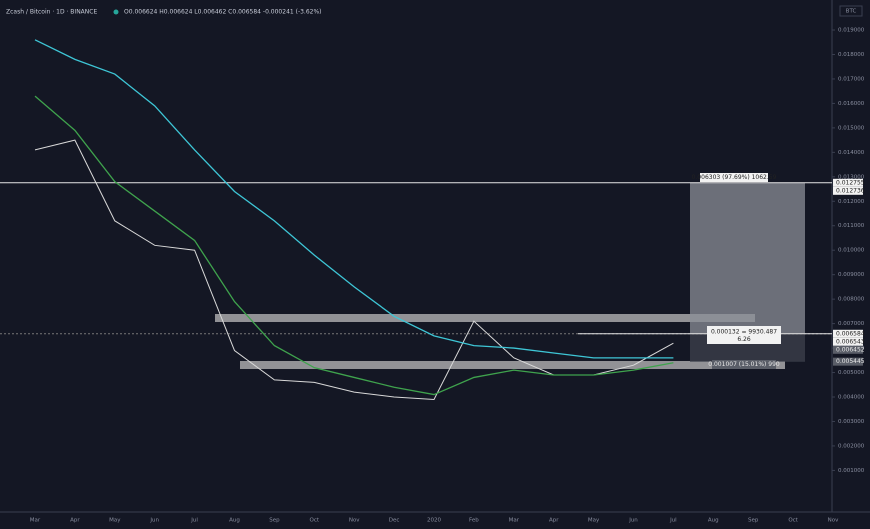 Image resolution: width=870 pixels, height=529 pixels. Describe the element at coordinates (744, 332) in the screenshot. I see `annotation: 0.000132 = 9930.487` at that location.